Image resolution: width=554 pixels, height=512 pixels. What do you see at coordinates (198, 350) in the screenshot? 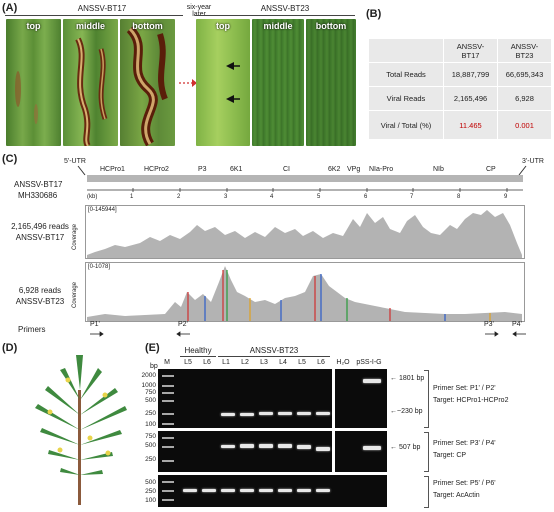
I see `group-healthy: Healthy` at bounding box center [198, 350].